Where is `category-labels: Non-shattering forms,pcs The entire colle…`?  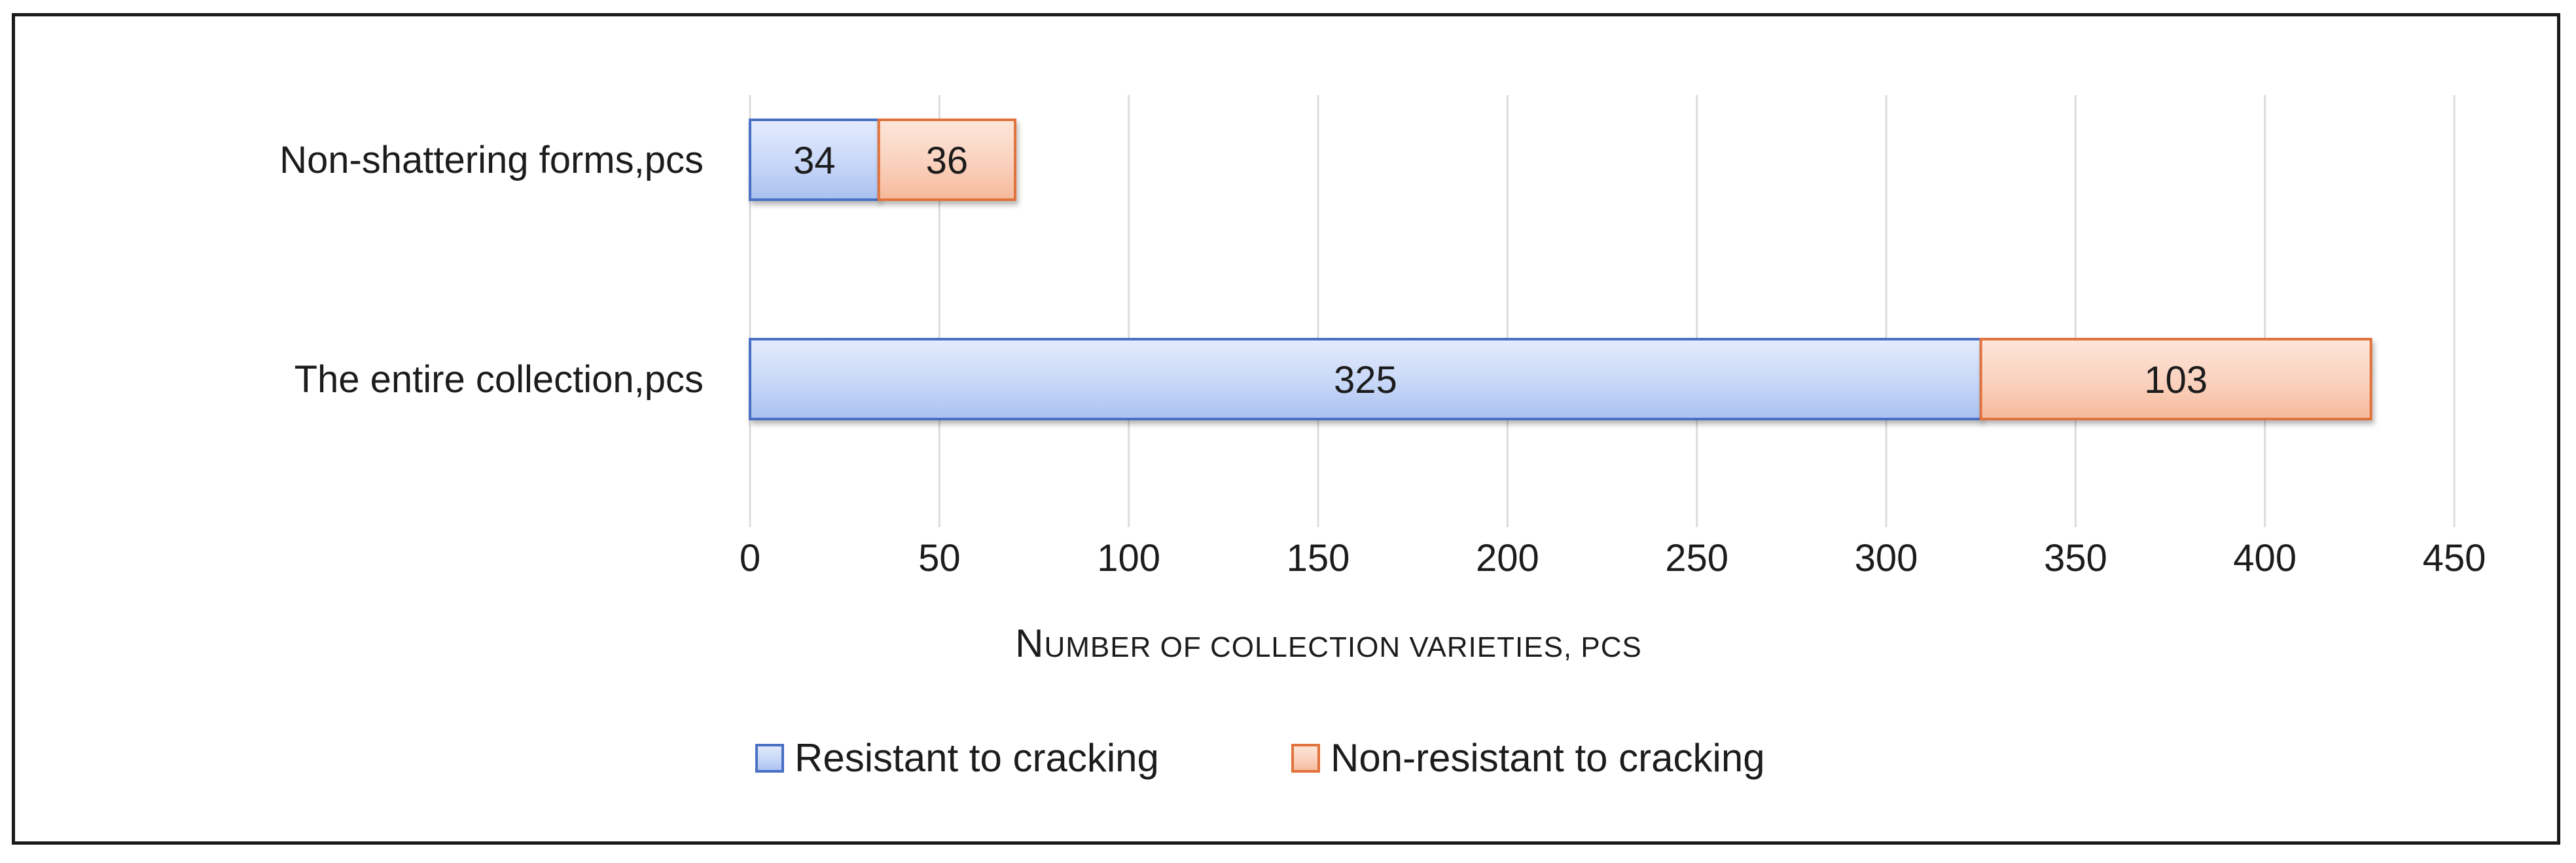
category-labels: Non-shattering forms,pcs The entire colle… is located at coordinates (491, 270).